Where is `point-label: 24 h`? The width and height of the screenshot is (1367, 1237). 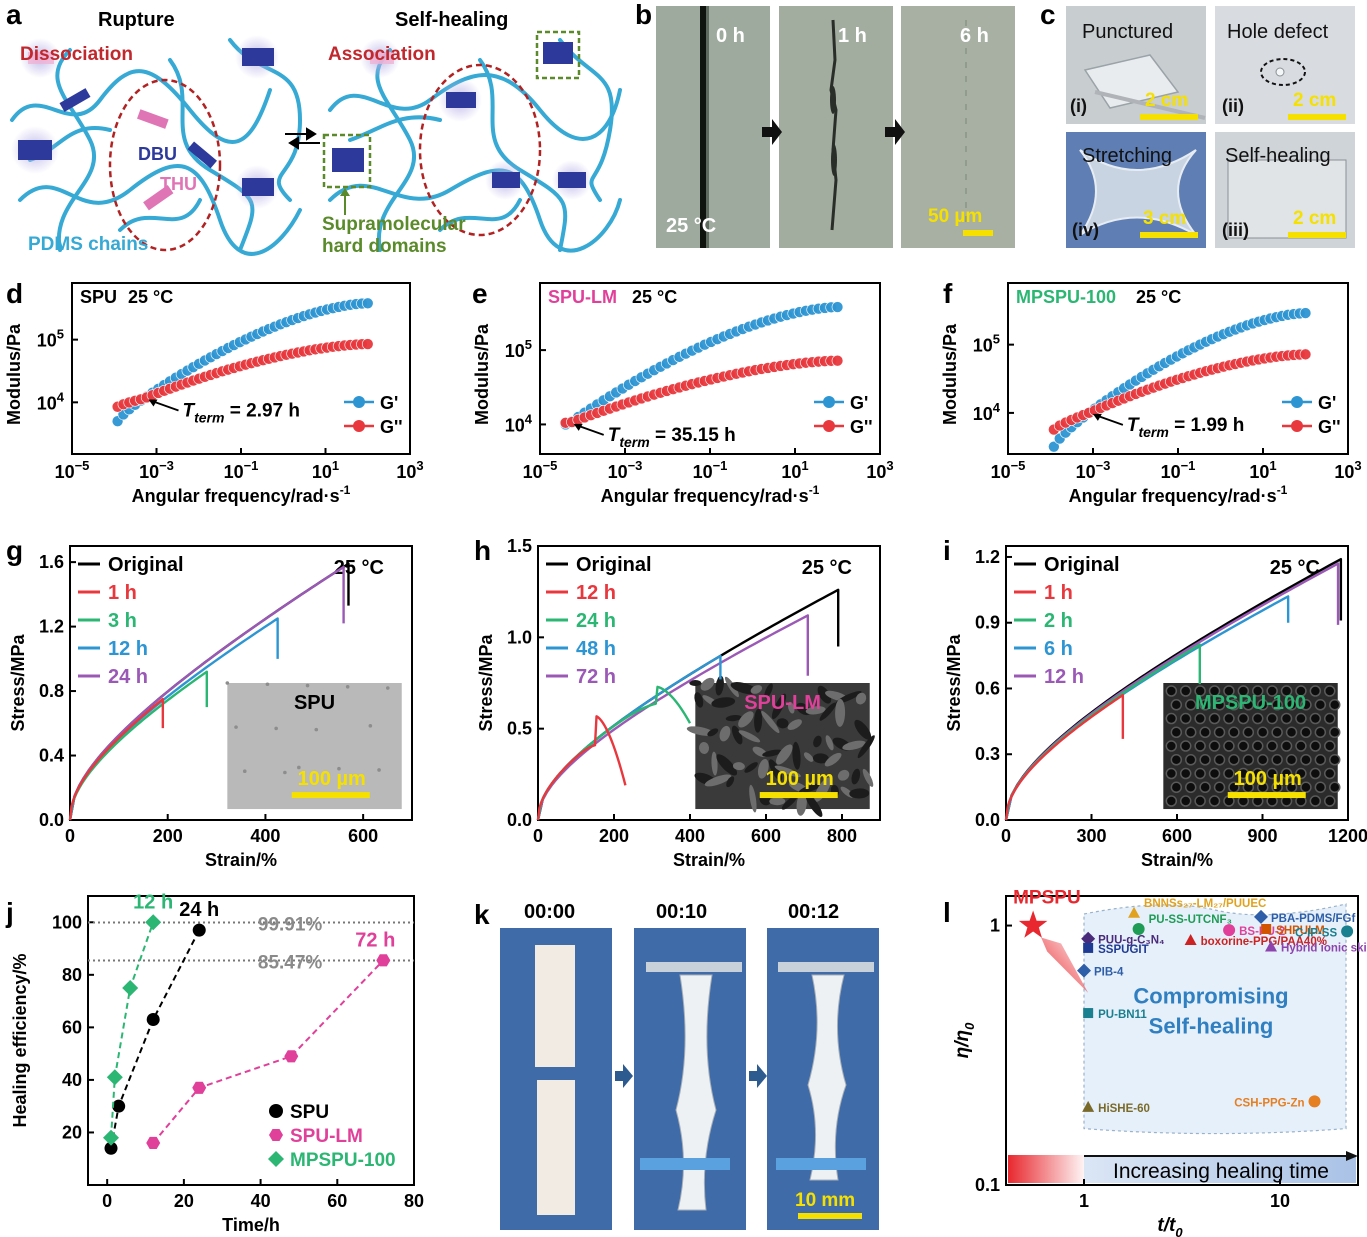
point-label: 24 h is located at coordinates (199, 910).